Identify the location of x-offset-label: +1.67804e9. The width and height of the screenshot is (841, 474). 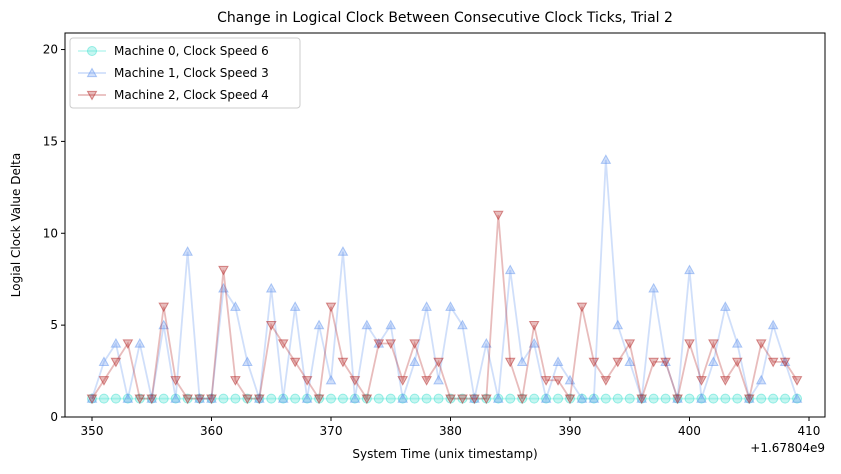
(787, 448).